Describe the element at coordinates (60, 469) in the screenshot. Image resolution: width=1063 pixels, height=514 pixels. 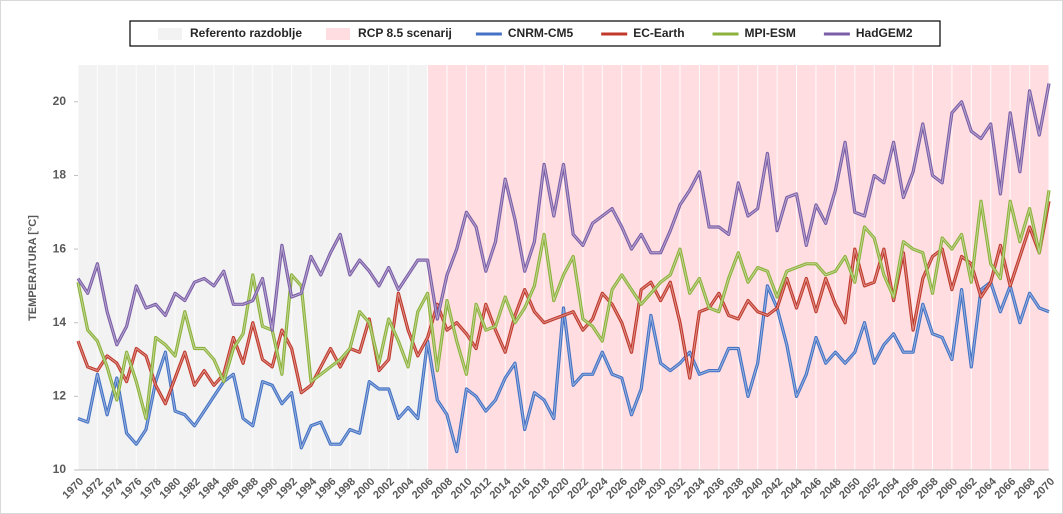
I see `y-tick-label: 10` at that location.